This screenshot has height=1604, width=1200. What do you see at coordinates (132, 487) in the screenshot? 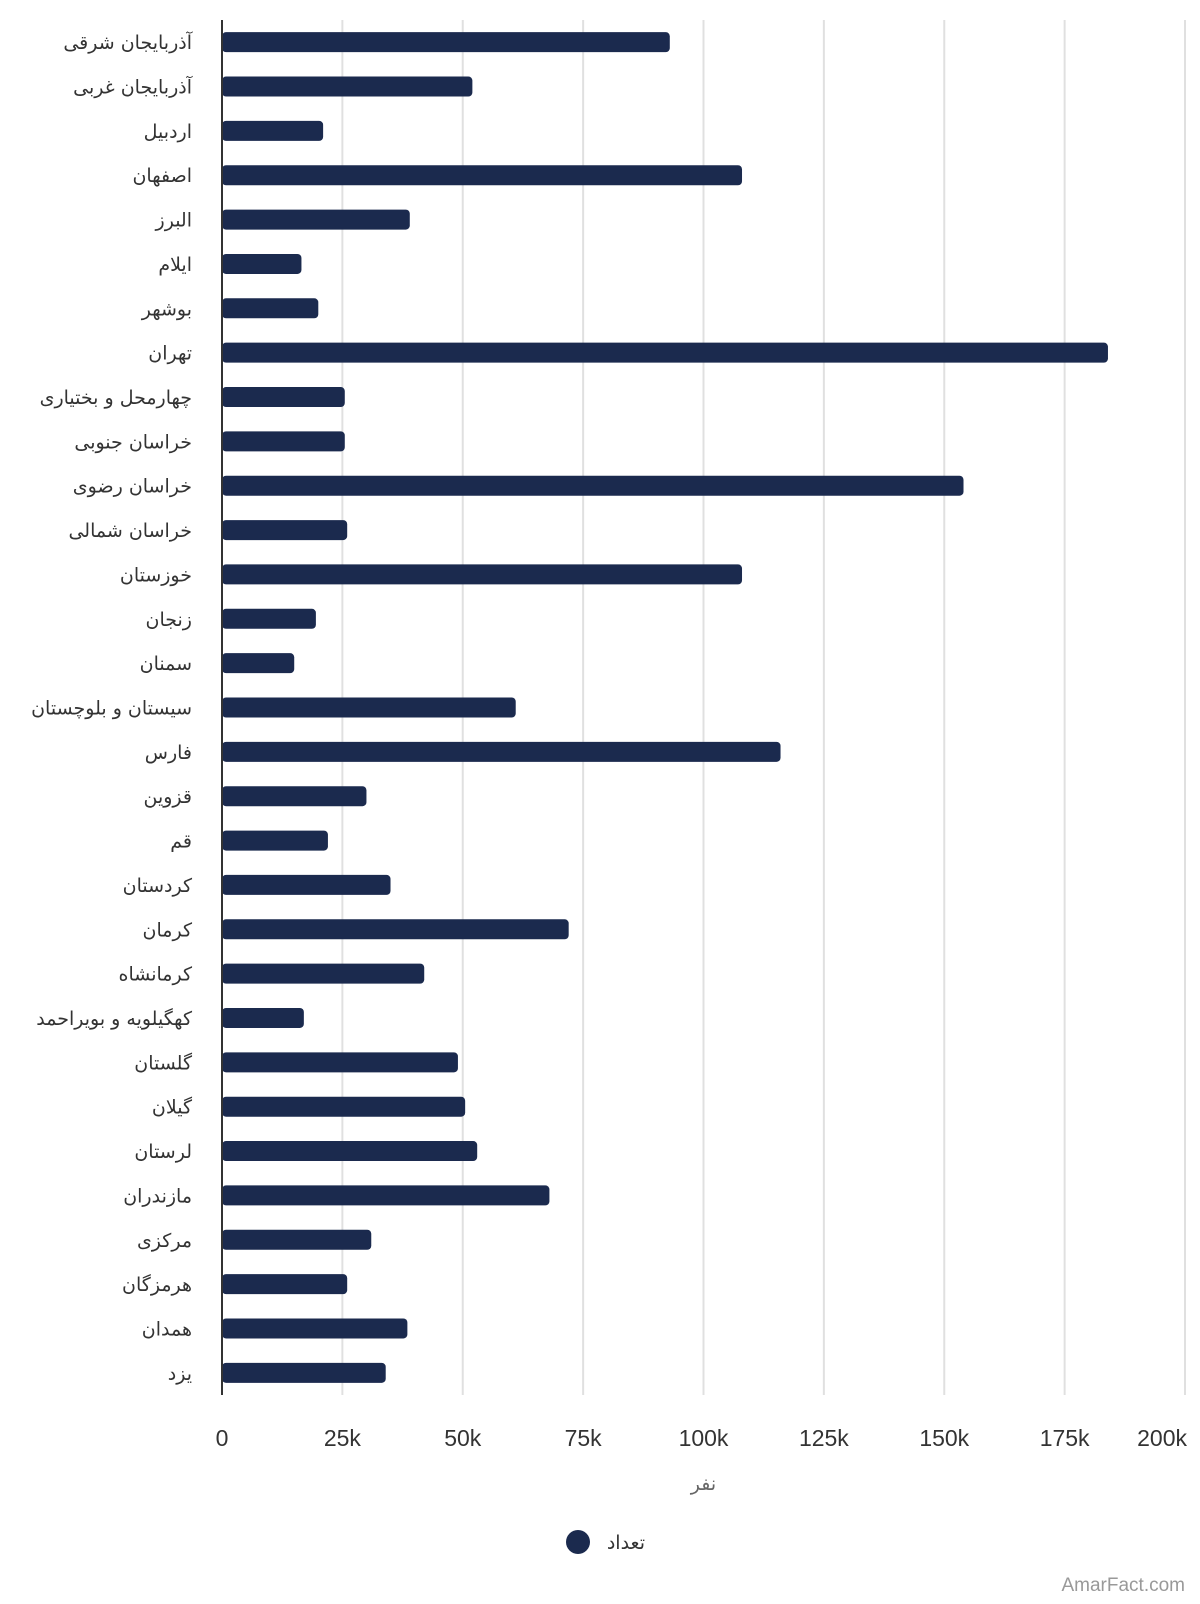
I see `category-label: خراسان رضوی` at bounding box center [132, 487].